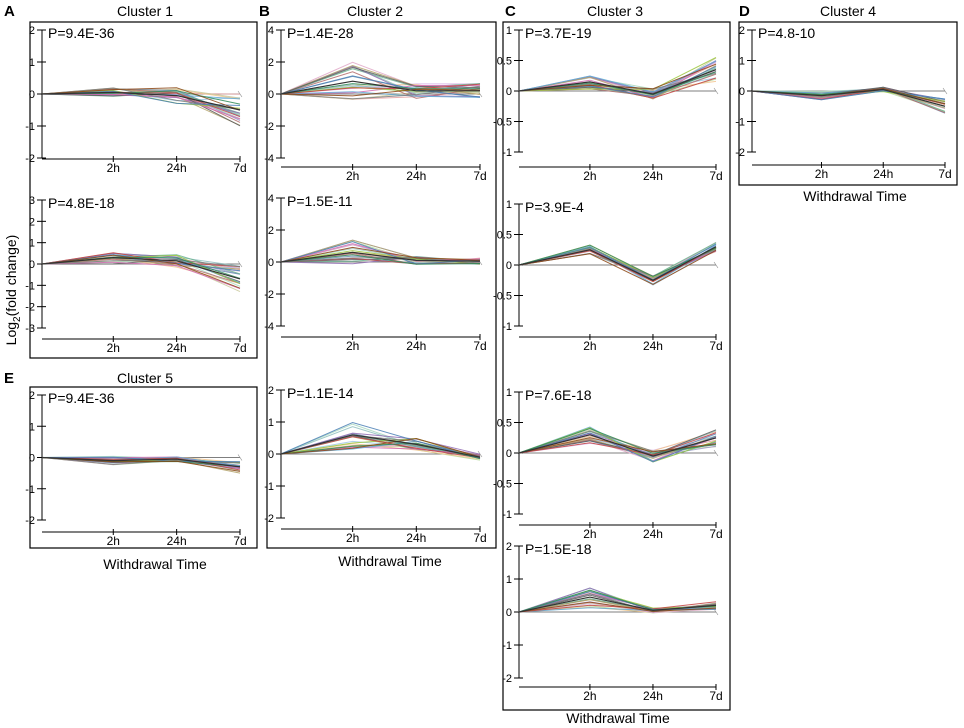 The image size is (964, 728). Describe the element at coordinates (848, 103) in the screenshot. I see `panel-frame-d` at that location.